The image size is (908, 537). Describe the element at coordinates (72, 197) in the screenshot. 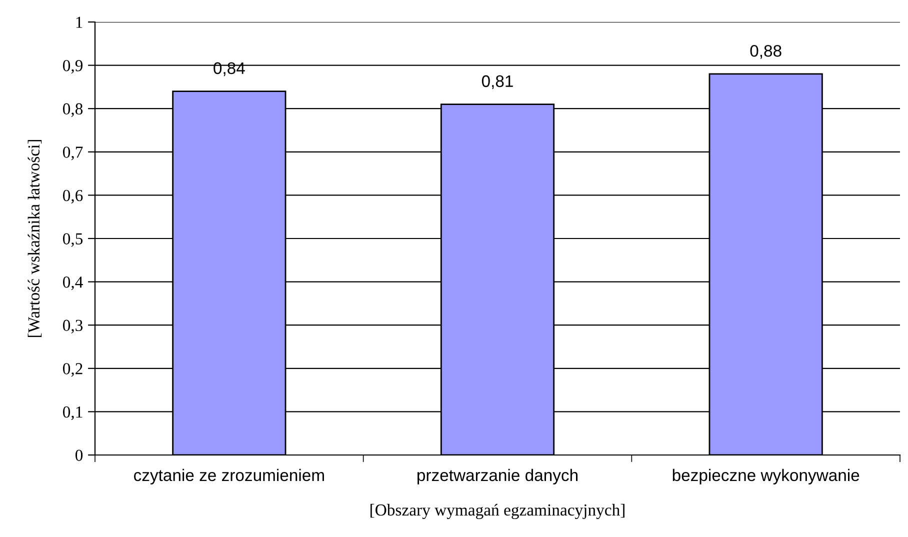

I see `y-tick-label: 0,6` at that location.